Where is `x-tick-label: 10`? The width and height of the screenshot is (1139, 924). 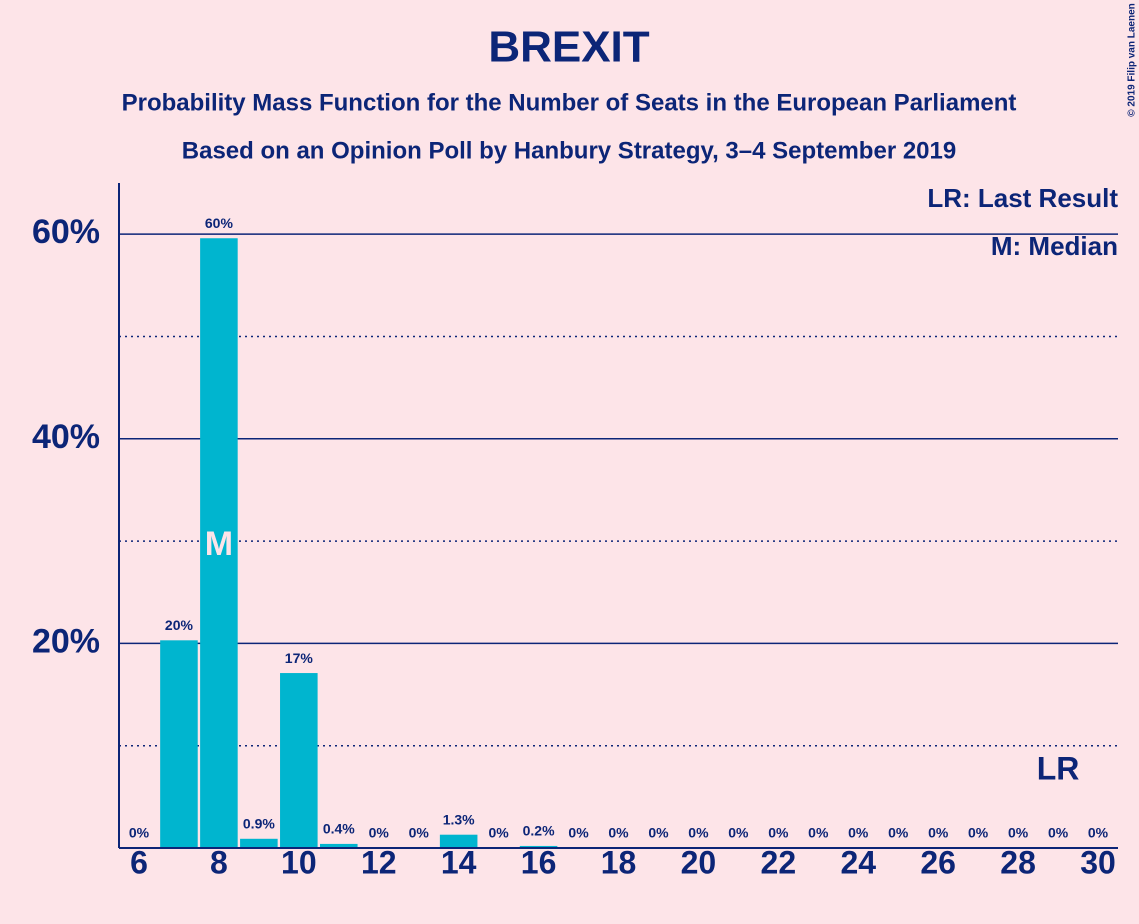 x-tick-label: 10 is located at coordinates (299, 862).